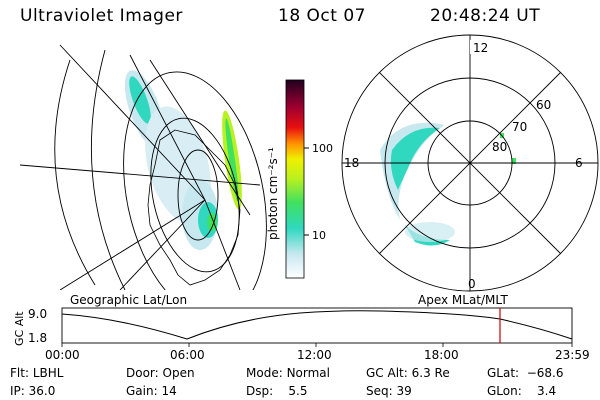  Describe the element at coordinates (160, 373) in the screenshot. I see `status-door: Door: Open` at that location.